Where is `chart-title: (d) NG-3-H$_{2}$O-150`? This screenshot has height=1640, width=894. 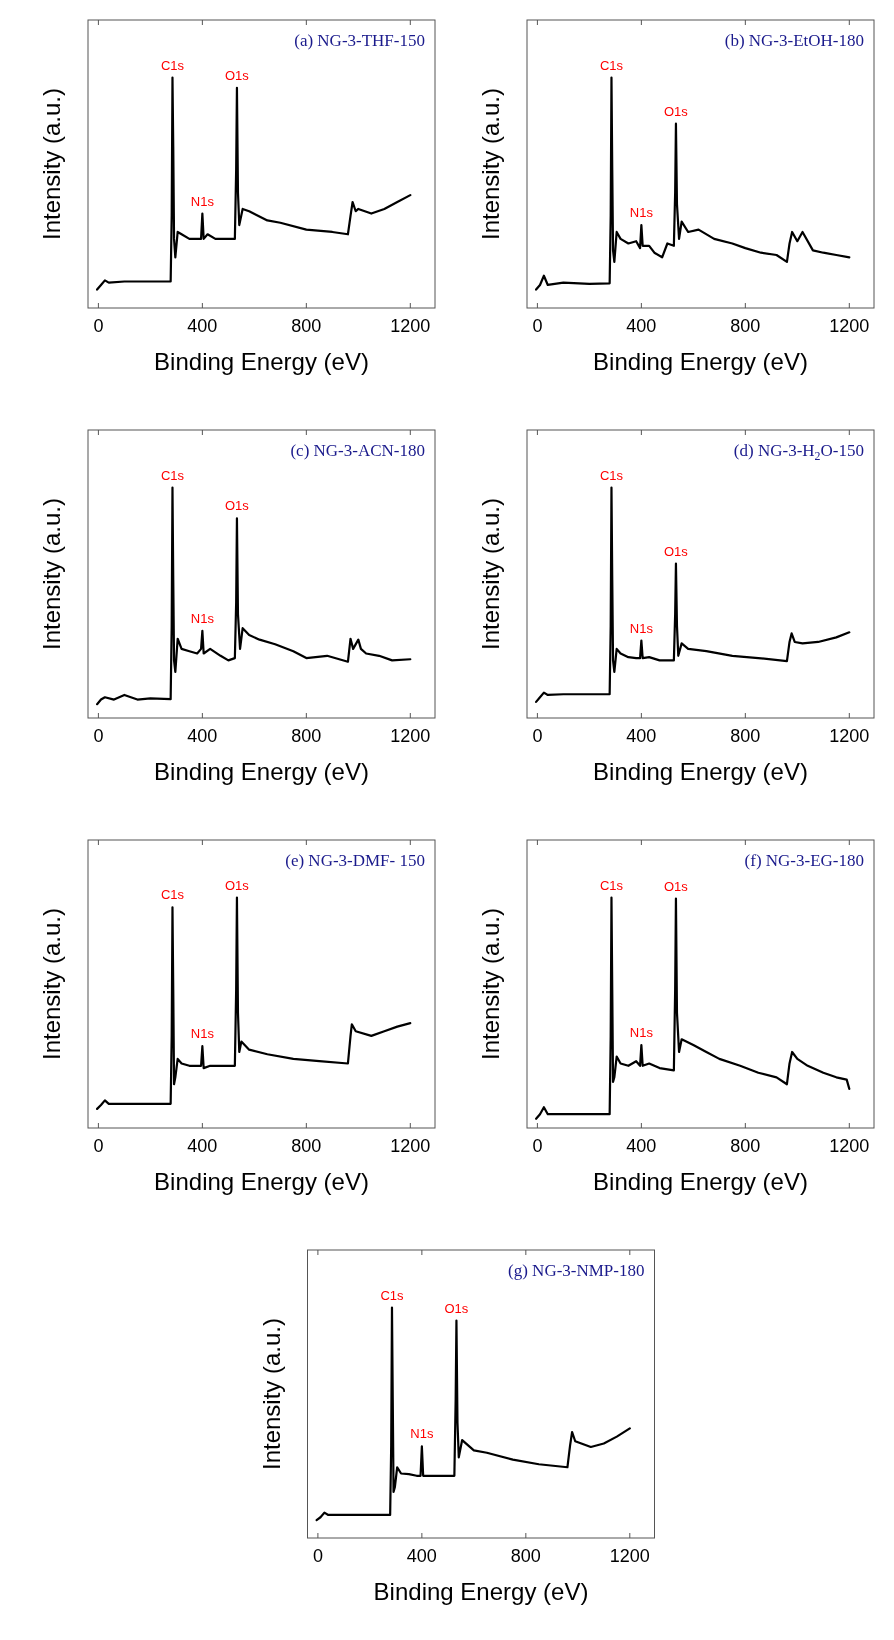
chart-title: (d) NG-3-H$_{2}$O-150 is located at coordinates (798, 452).